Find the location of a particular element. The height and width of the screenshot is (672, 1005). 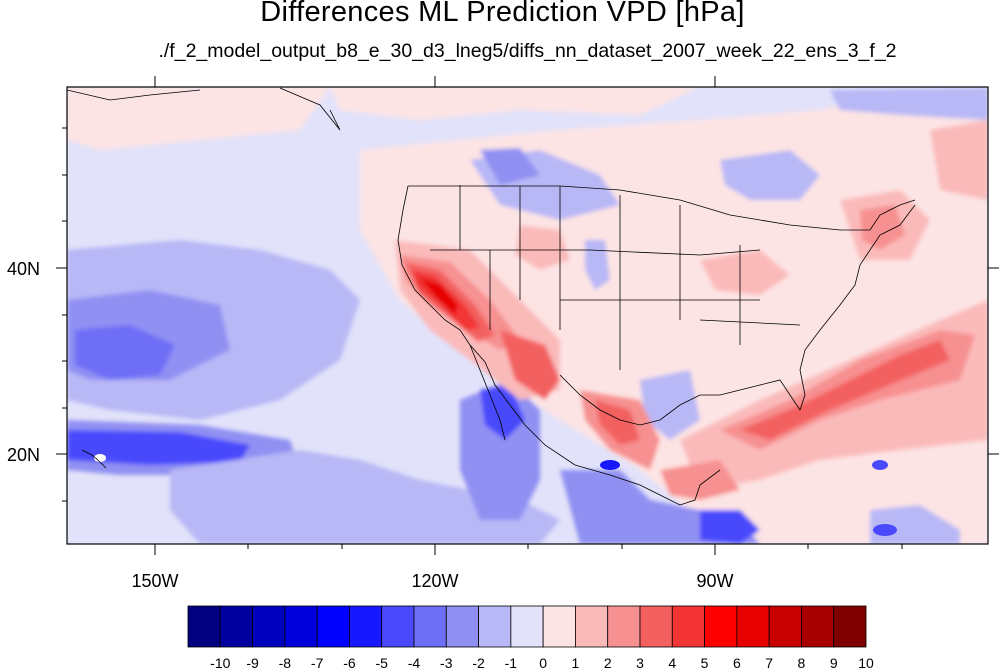

colorbar-label: 0 is located at coordinates (543, 663).